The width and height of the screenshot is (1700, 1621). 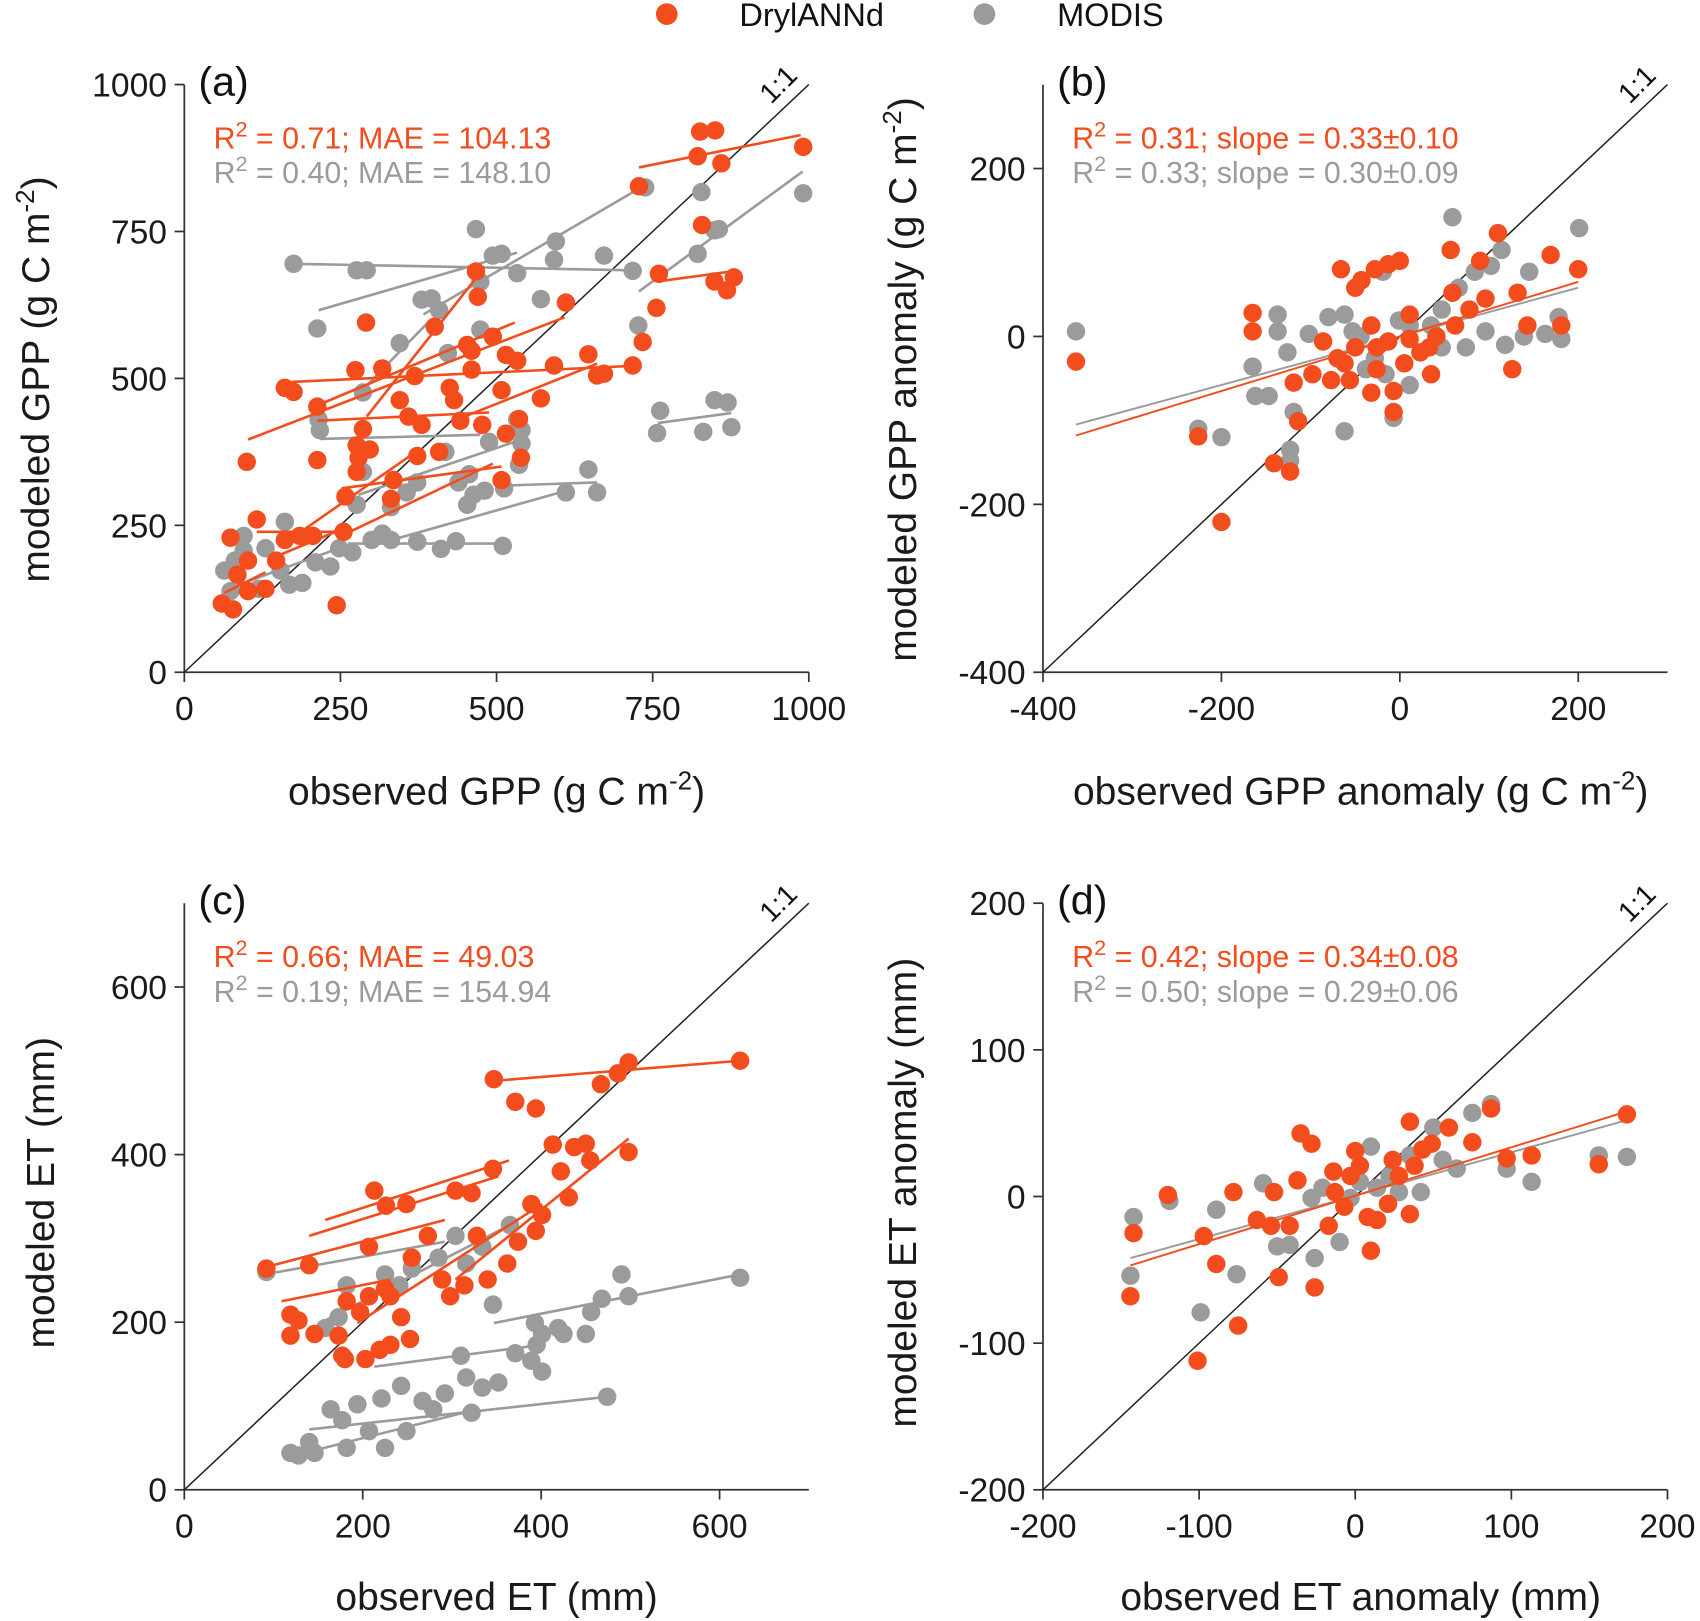 What do you see at coordinates (984, 14) in the screenshot?
I see `legend-marker-modis` at bounding box center [984, 14].